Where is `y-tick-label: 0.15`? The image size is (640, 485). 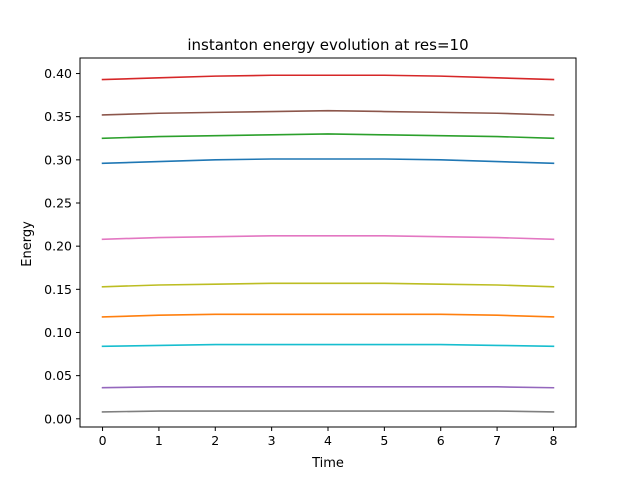
y-tick-label: 0.15 is located at coordinates (58, 289).